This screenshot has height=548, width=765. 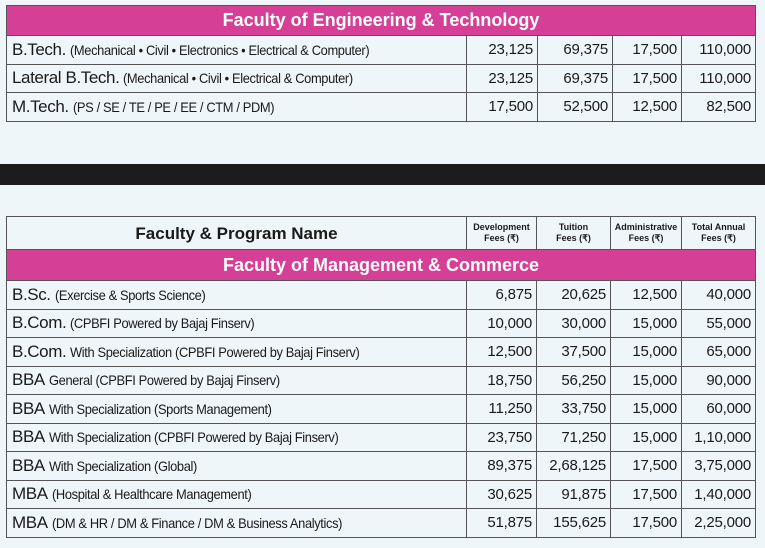 What do you see at coordinates (501, 466) in the screenshot?
I see `fee-dev: 89,375` at bounding box center [501, 466].